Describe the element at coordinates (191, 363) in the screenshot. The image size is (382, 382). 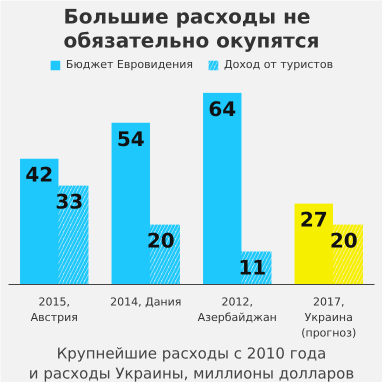
I see `text: Крупнейшие расходы с 2010 года и расходы Украины, миллионы долларов` at that location.